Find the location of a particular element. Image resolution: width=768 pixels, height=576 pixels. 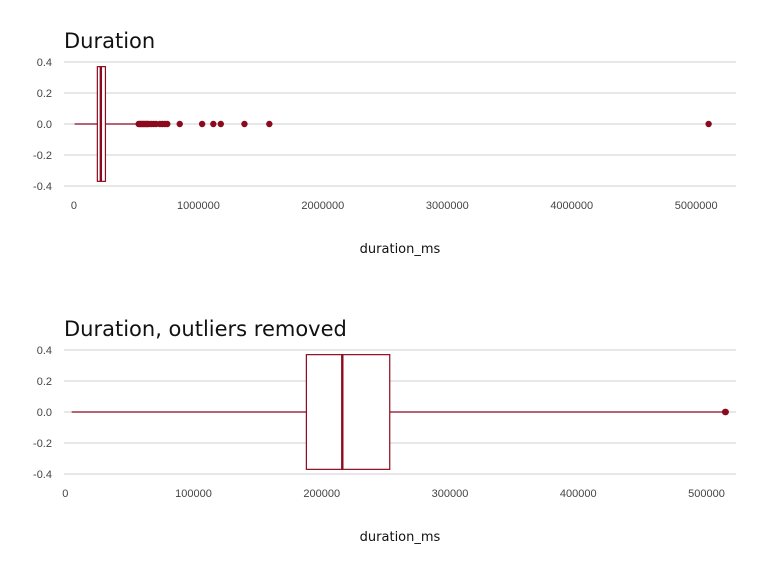

x-tick-label: 200000 is located at coordinates (321, 494).